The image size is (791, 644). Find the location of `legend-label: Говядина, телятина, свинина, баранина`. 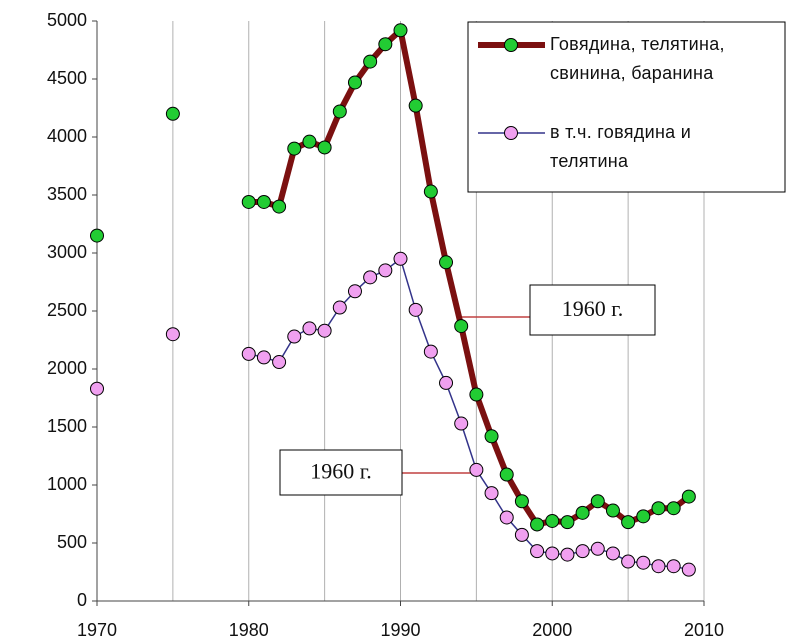

legend-label: Говядина, телятина, свинина, баранина is located at coordinates (637, 58).